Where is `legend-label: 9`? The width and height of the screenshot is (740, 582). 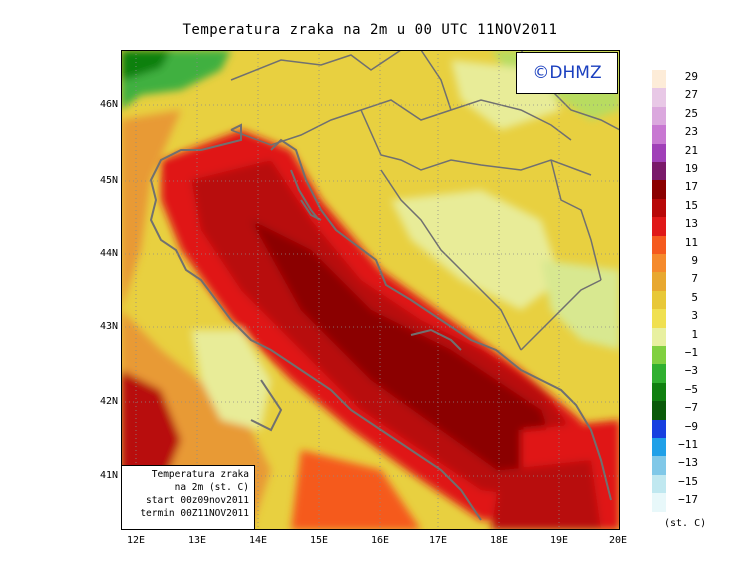 legend-label: 9 is located at coordinates (694, 260).